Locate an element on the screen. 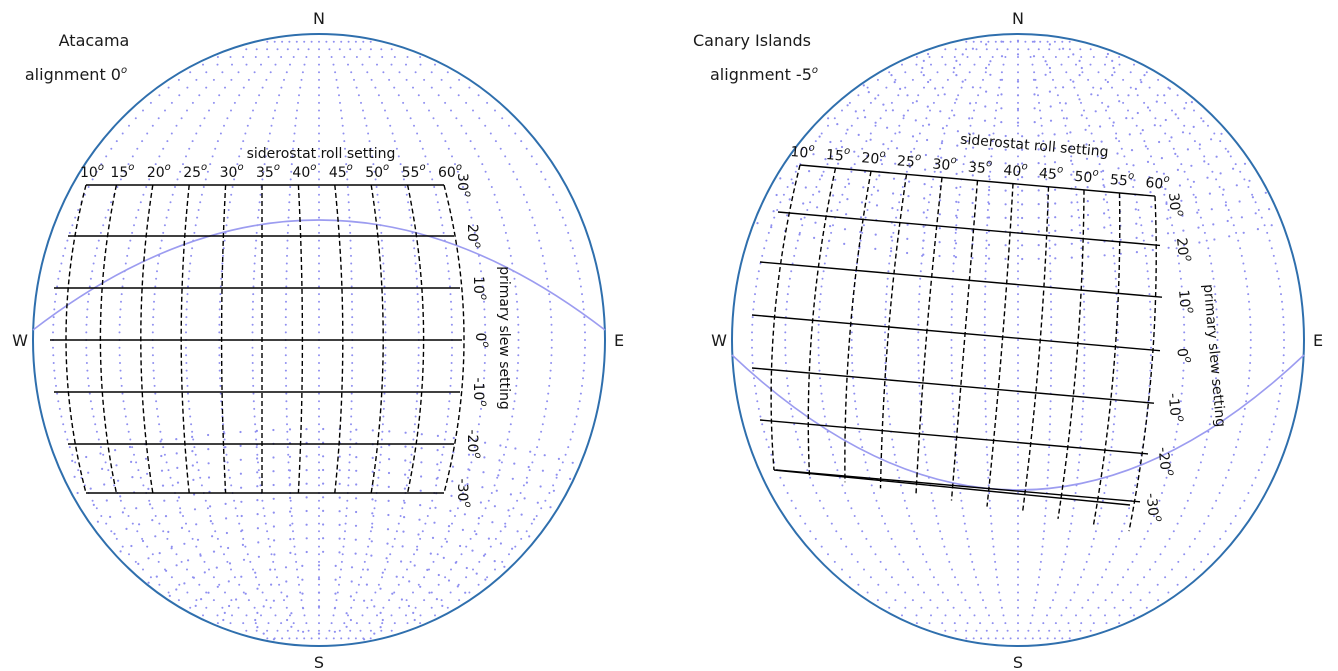 The width and height of the screenshot is (1338, 671). roll-setting-line is located at coordinates (339, 339).